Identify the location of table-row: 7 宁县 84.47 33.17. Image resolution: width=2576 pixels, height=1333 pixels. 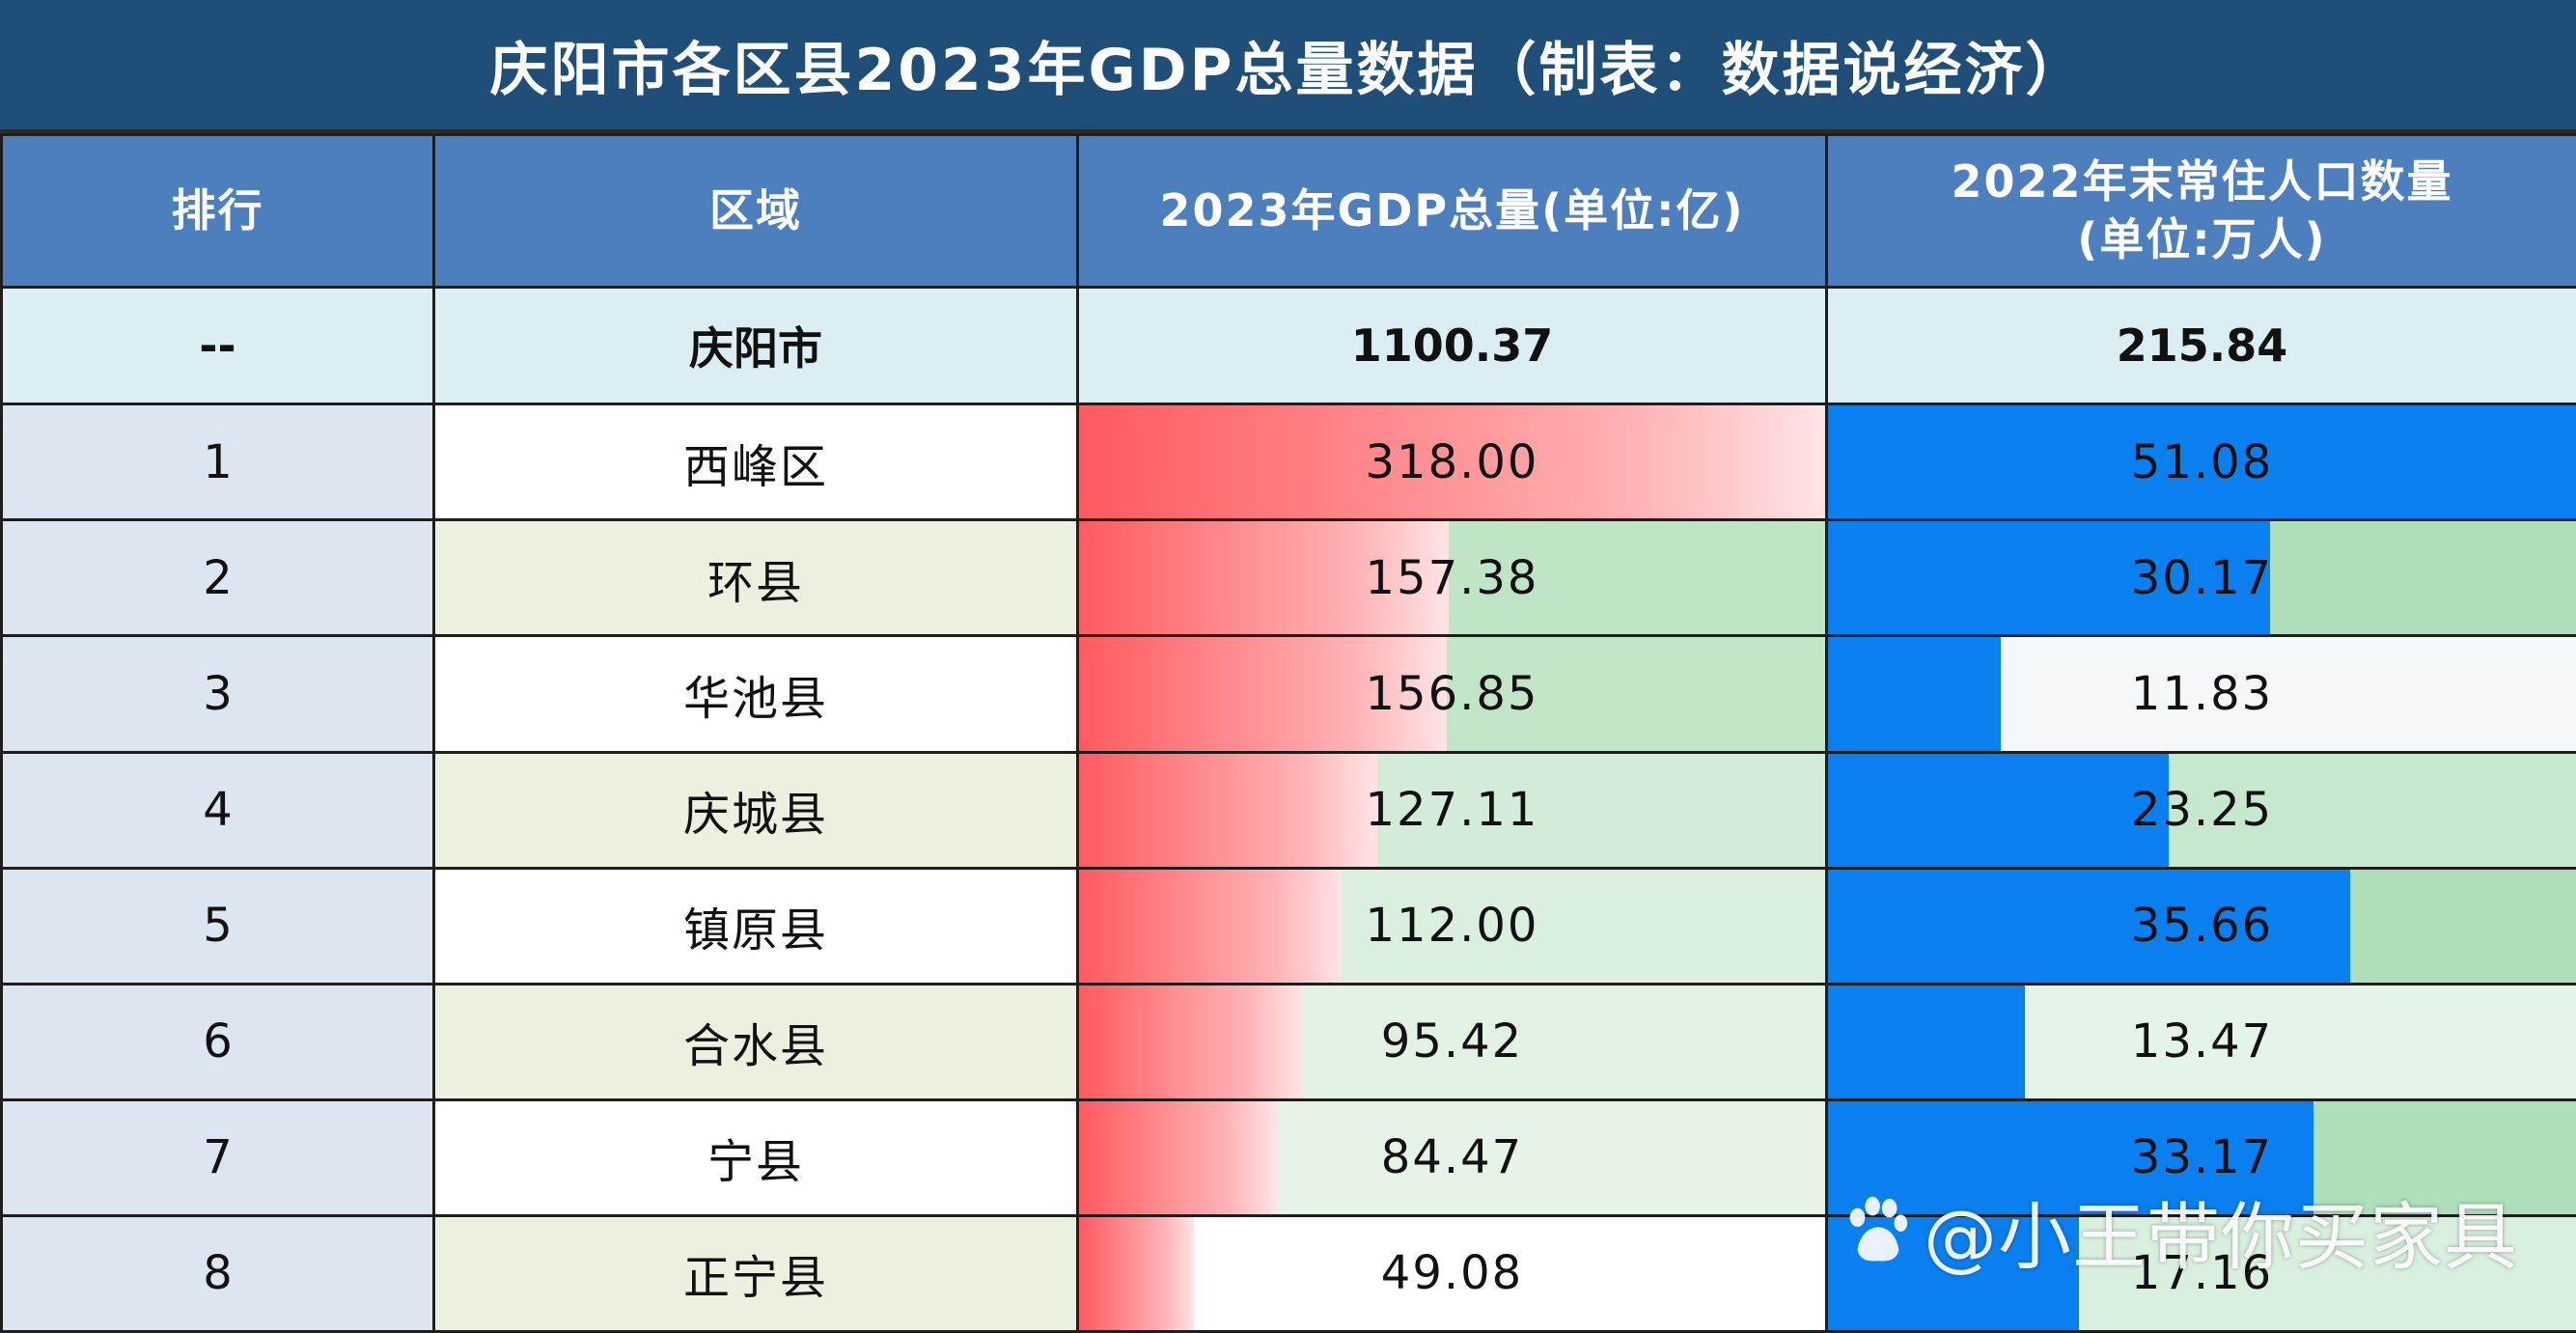
(1288, 1157).